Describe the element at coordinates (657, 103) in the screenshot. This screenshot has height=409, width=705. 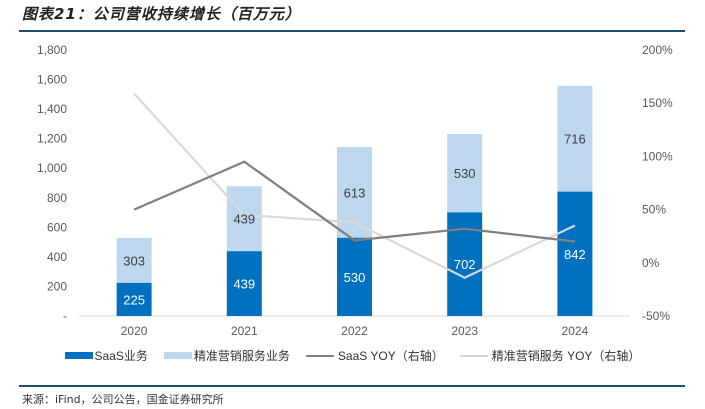
I see `right-axis-tick-label: 150%` at that location.